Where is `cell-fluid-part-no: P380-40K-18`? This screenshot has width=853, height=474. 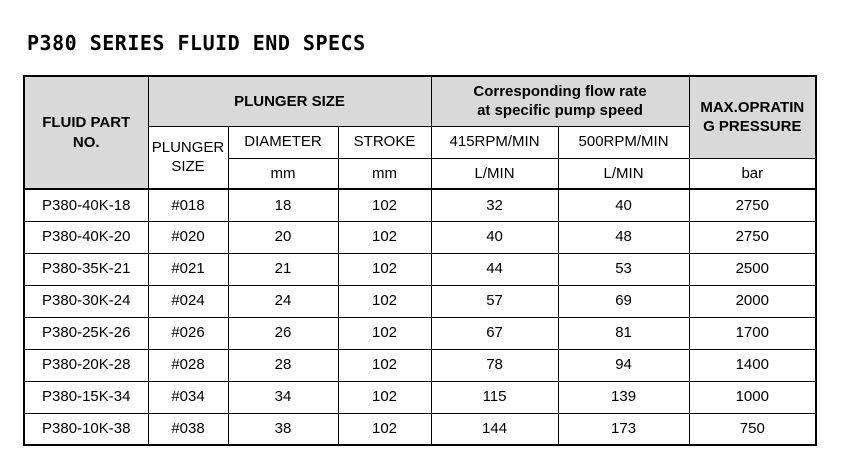 cell-fluid-part-no: P380-40K-18 is located at coordinates (86, 205).